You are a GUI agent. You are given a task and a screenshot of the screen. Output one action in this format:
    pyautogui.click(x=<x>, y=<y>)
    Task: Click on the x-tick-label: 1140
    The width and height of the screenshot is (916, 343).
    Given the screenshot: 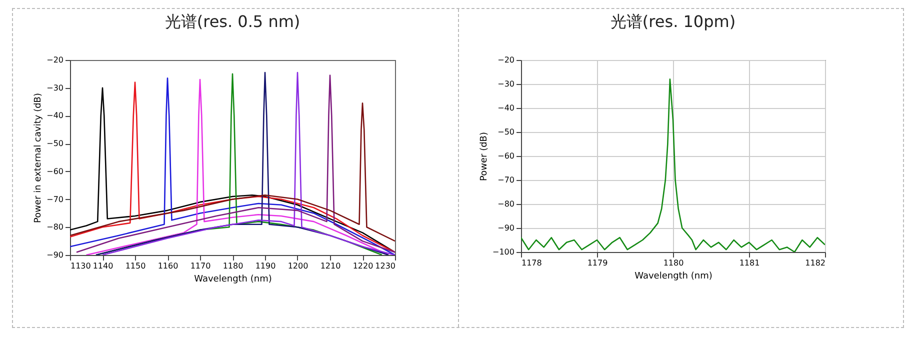 What is the action you would take?
    pyautogui.click(x=103, y=266)
    